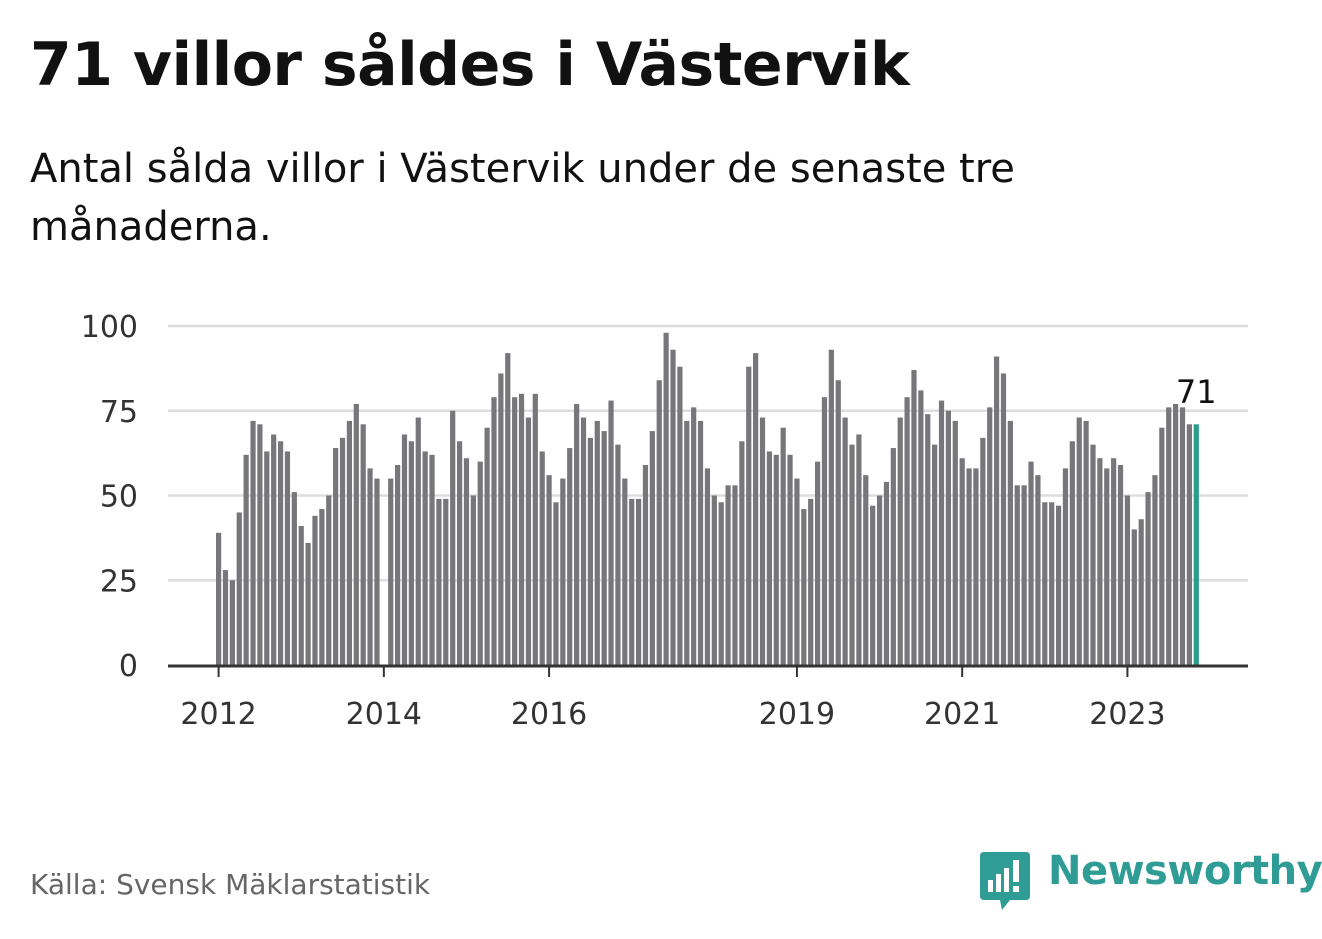 This screenshot has width=1322, height=939. Describe the element at coordinates (119, 412) in the screenshot. I see `y-tick-label: 75` at that location.